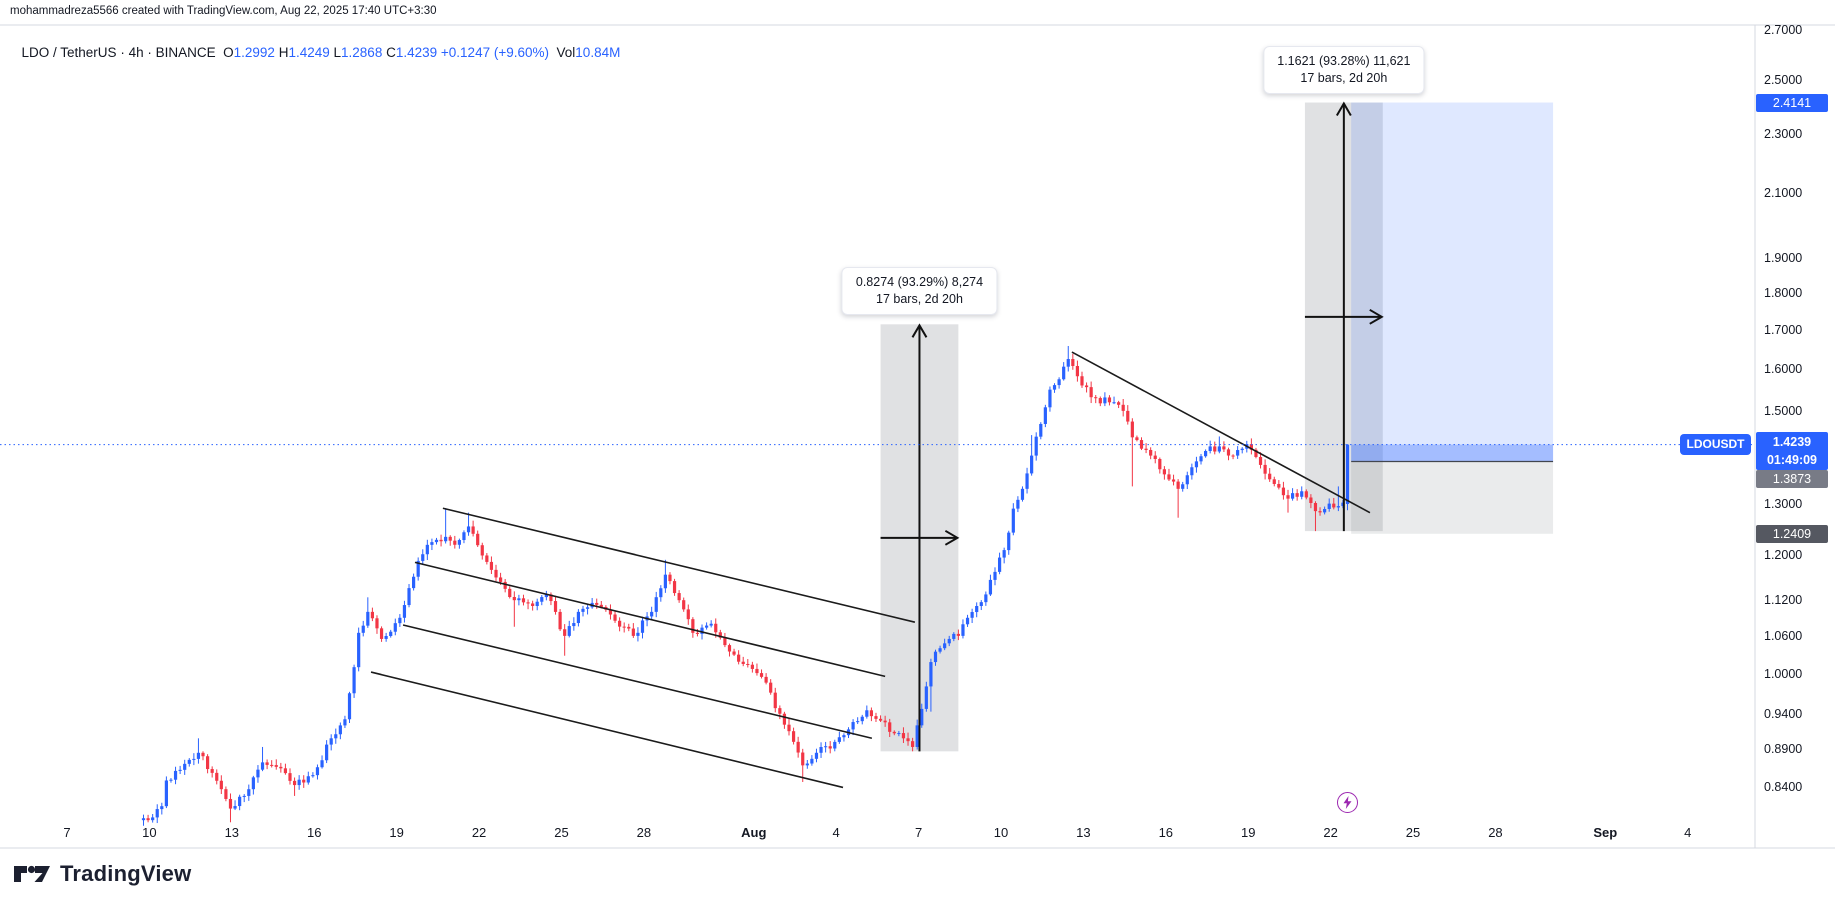 The width and height of the screenshot is (1835, 909). What do you see at coordinates (598, 52) in the screenshot?
I see `volume-value: 10.84M` at bounding box center [598, 52].